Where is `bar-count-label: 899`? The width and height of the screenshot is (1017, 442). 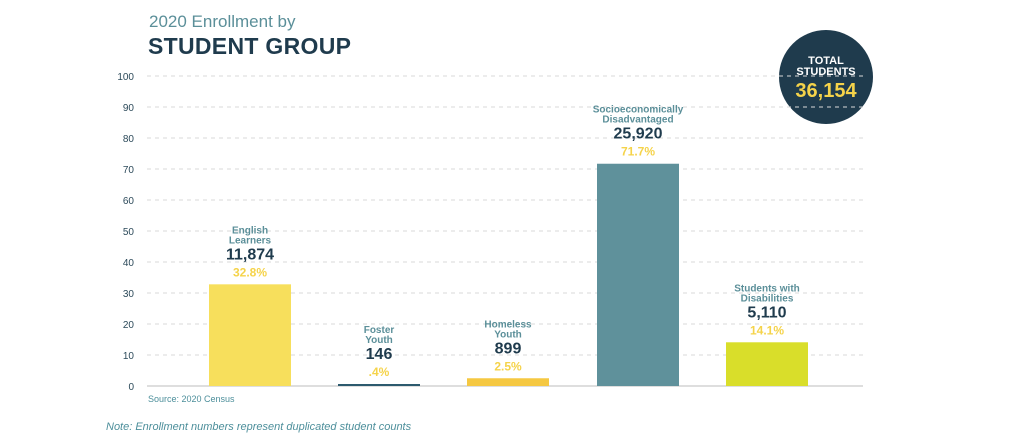 bar-count-label: 899 is located at coordinates (508, 348).